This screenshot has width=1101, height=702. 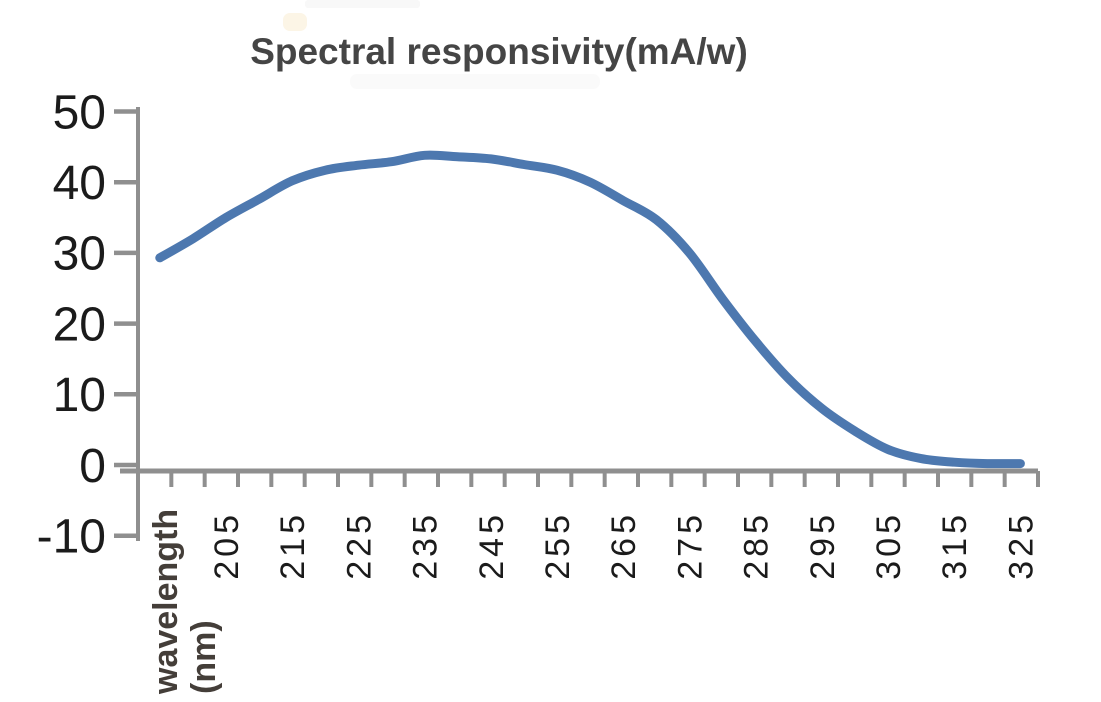 What do you see at coordinates (492, 545) in the screenshot?
I see `x-tick-label: 245` at bounding box center [492, 545].